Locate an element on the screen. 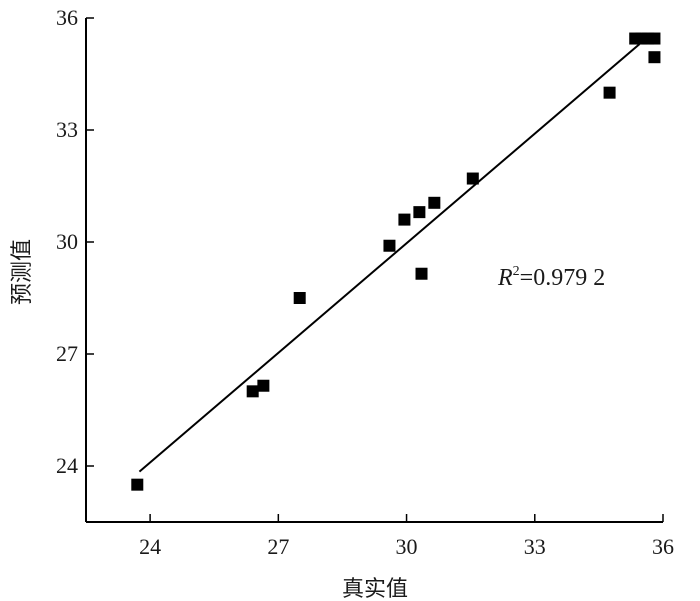 The width and height of the screenshot is (700, 601). x-tick-label: 30 is located at coordinates (407, 546).